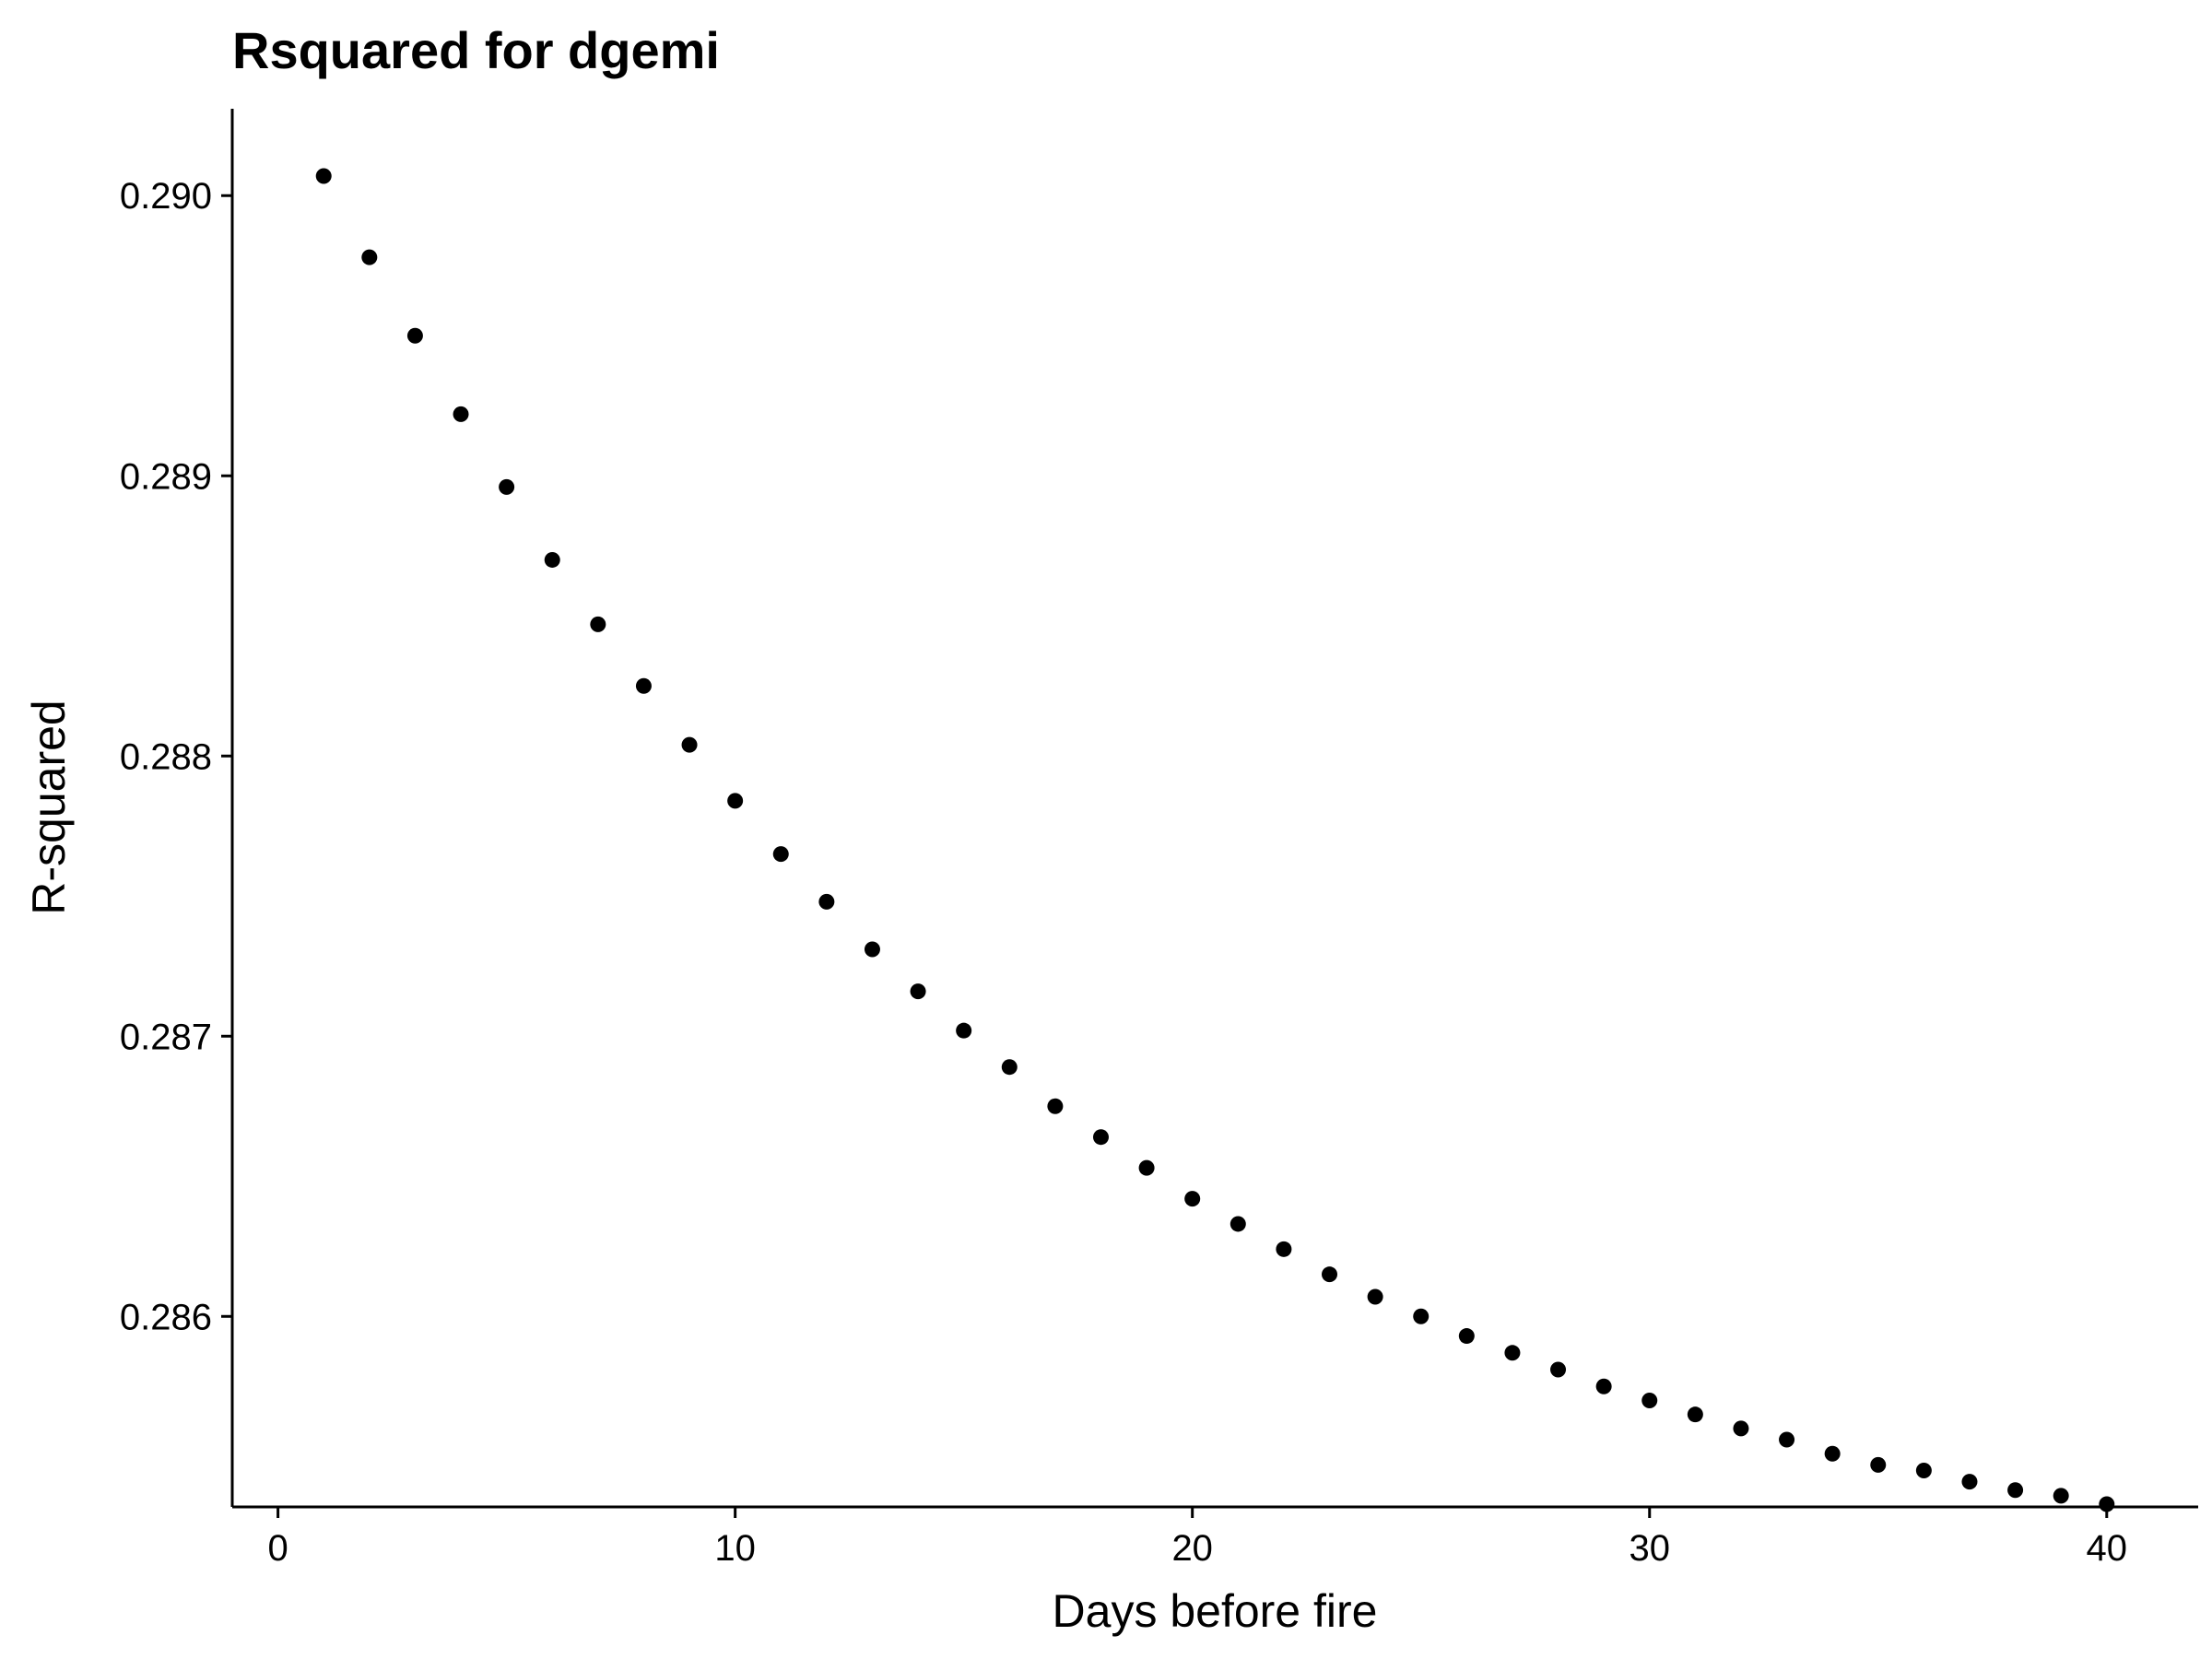 This screenshot has height=1659, width=2212. What do you see at coordinates (1649, 1548) in the screenshot?
I see `x-tick-label: 30` at bounding box center [1649, 1548].